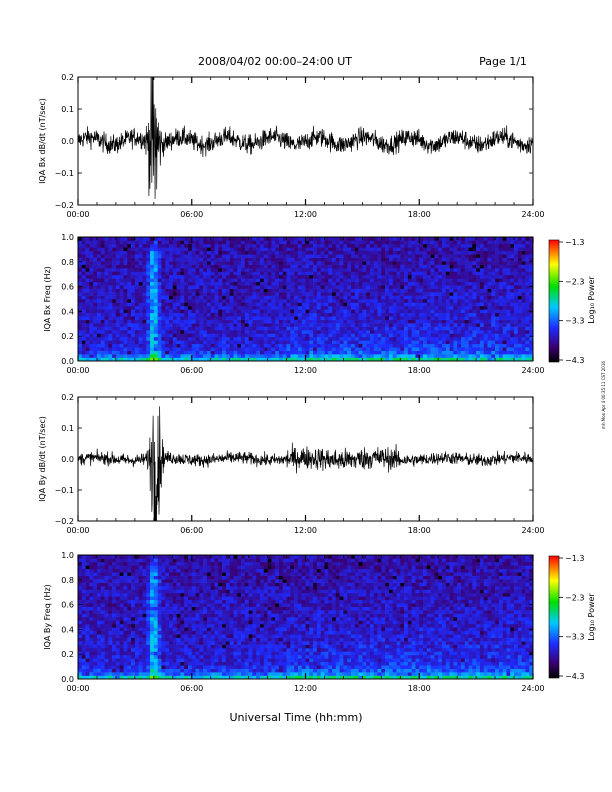 Image resolution: width=612 pixels, height=792 pixels. Describe the element at coordinates (42, 459) in the screenshot. I see `y-axis-label: IQA By dB/dt (nT/sec)` at that location.